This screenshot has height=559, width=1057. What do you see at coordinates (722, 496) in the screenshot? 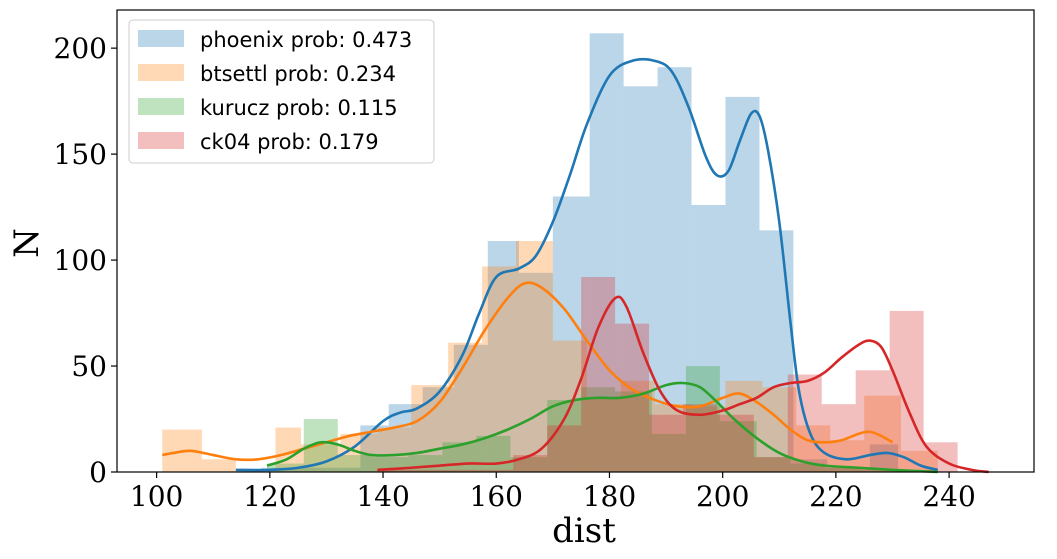
I see `x-tick-label-200: 200` at bounding box center [722, 496].